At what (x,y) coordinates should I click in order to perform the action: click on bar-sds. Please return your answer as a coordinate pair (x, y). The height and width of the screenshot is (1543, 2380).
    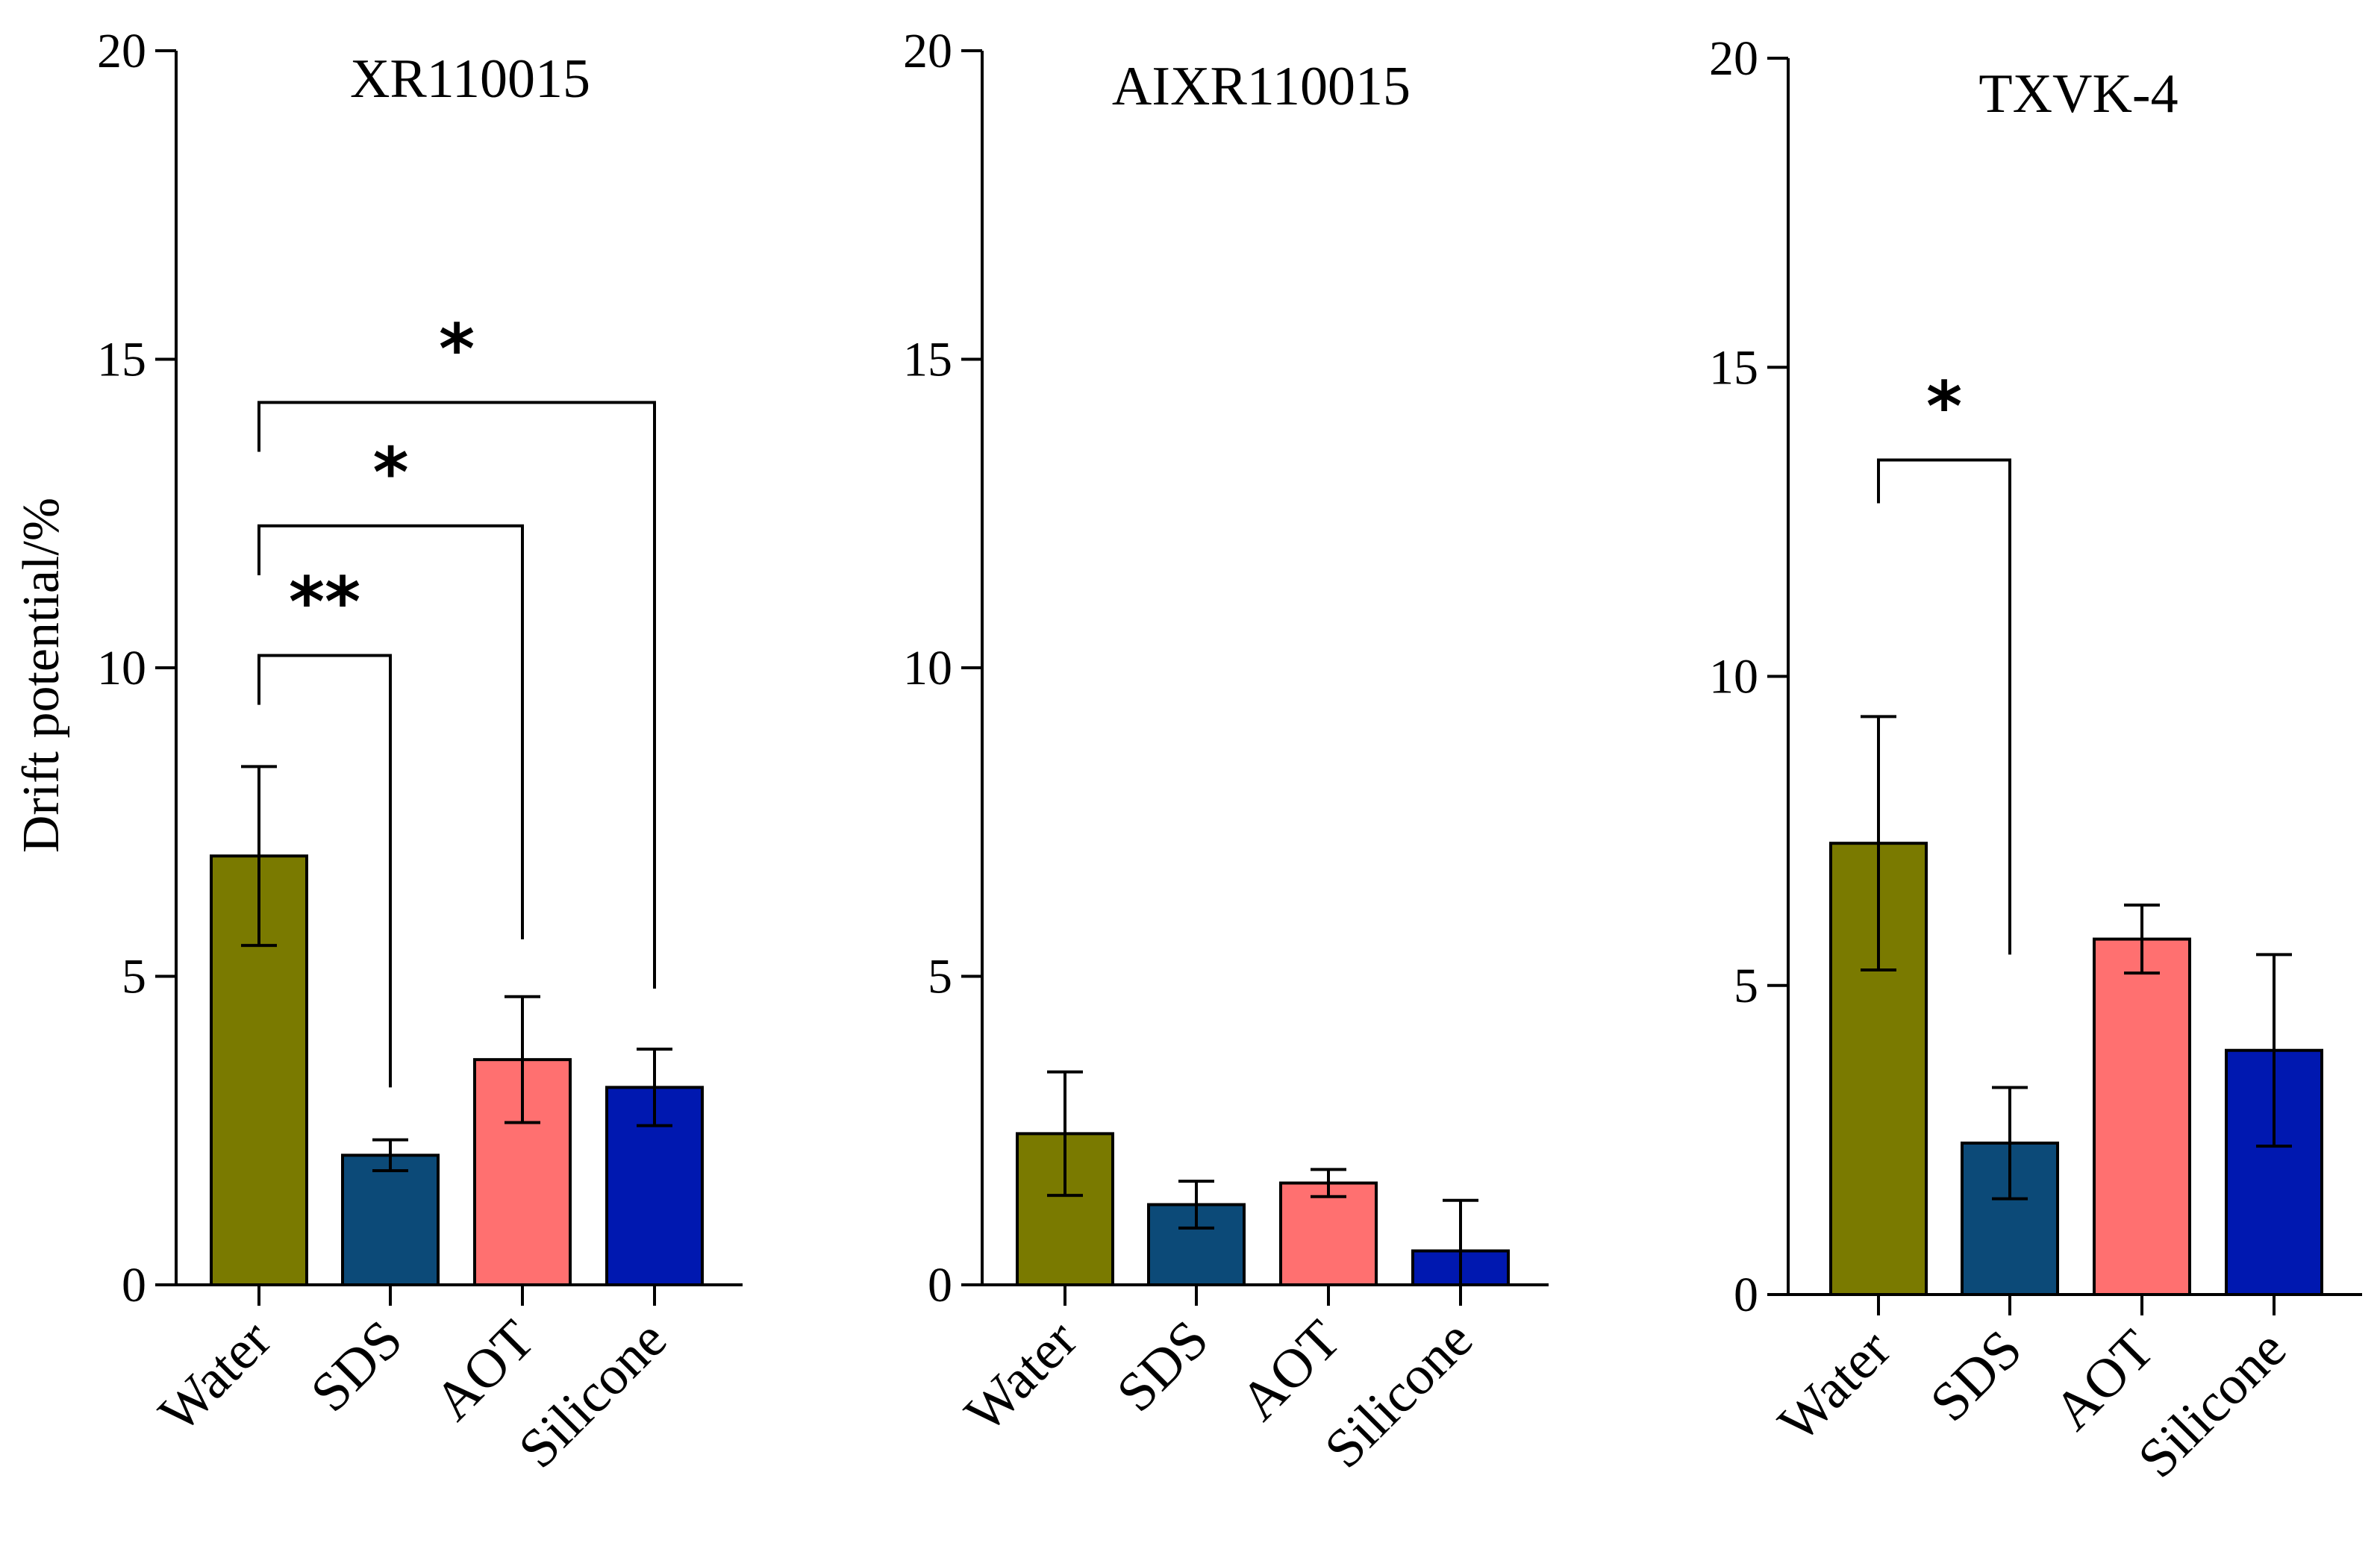
    Looking at the image, I should click on (390, 1220).